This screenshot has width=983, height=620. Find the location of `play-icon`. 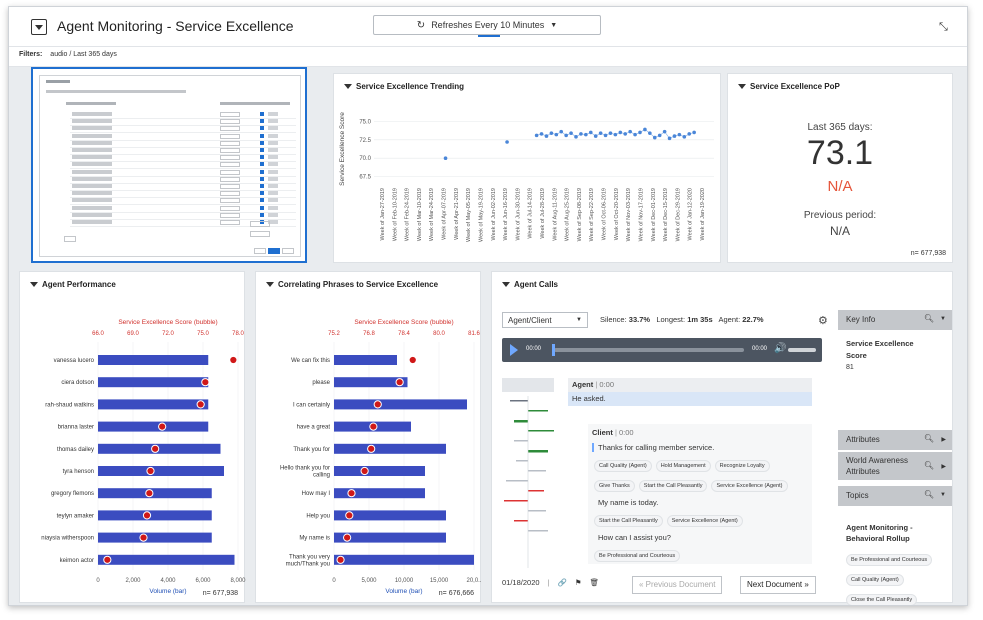

play-icon is located at coordinates (514, 350).